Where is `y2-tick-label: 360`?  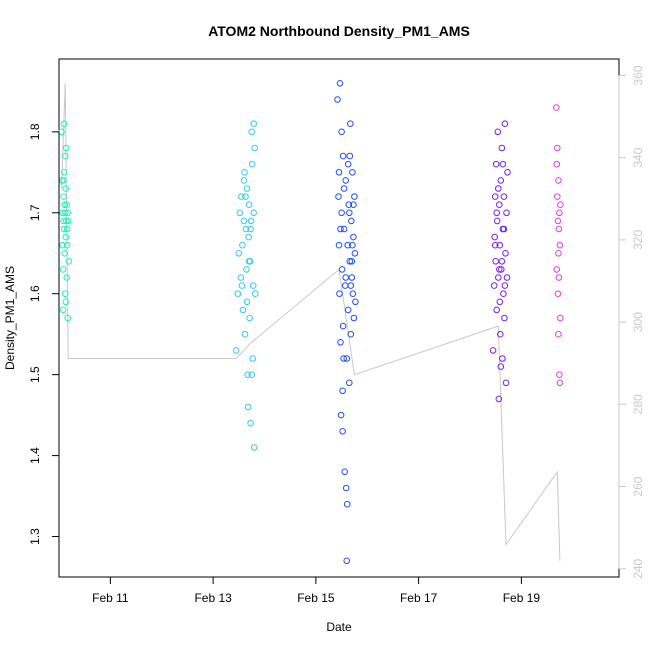 y2-tick-label: 360 is located at coordinates (638, 75).